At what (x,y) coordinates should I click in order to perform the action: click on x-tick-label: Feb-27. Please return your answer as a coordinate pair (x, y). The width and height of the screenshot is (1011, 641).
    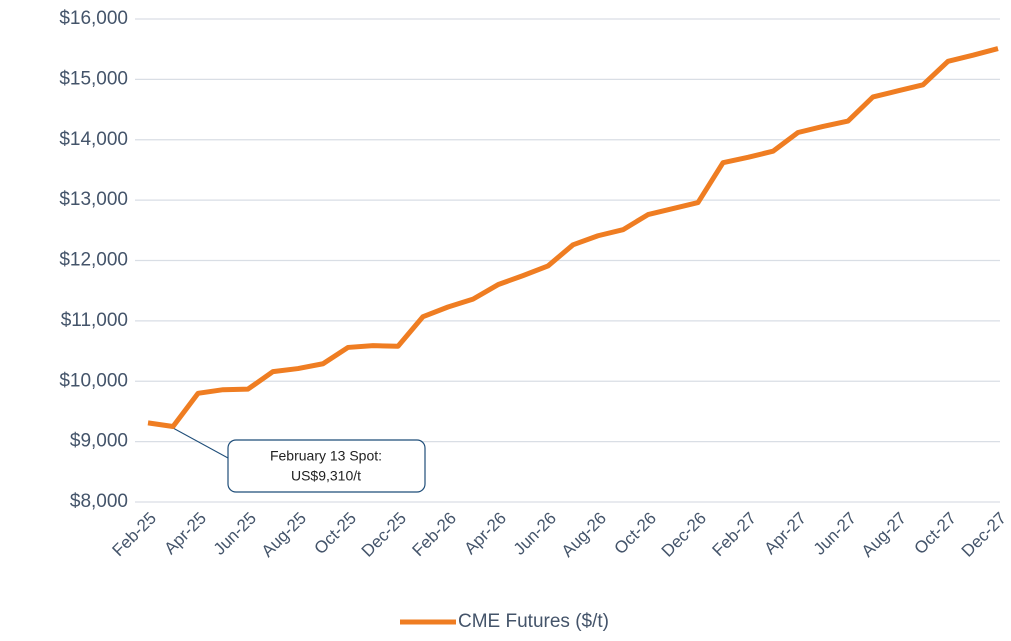
    Looking at the image, I should click on (734, 535).